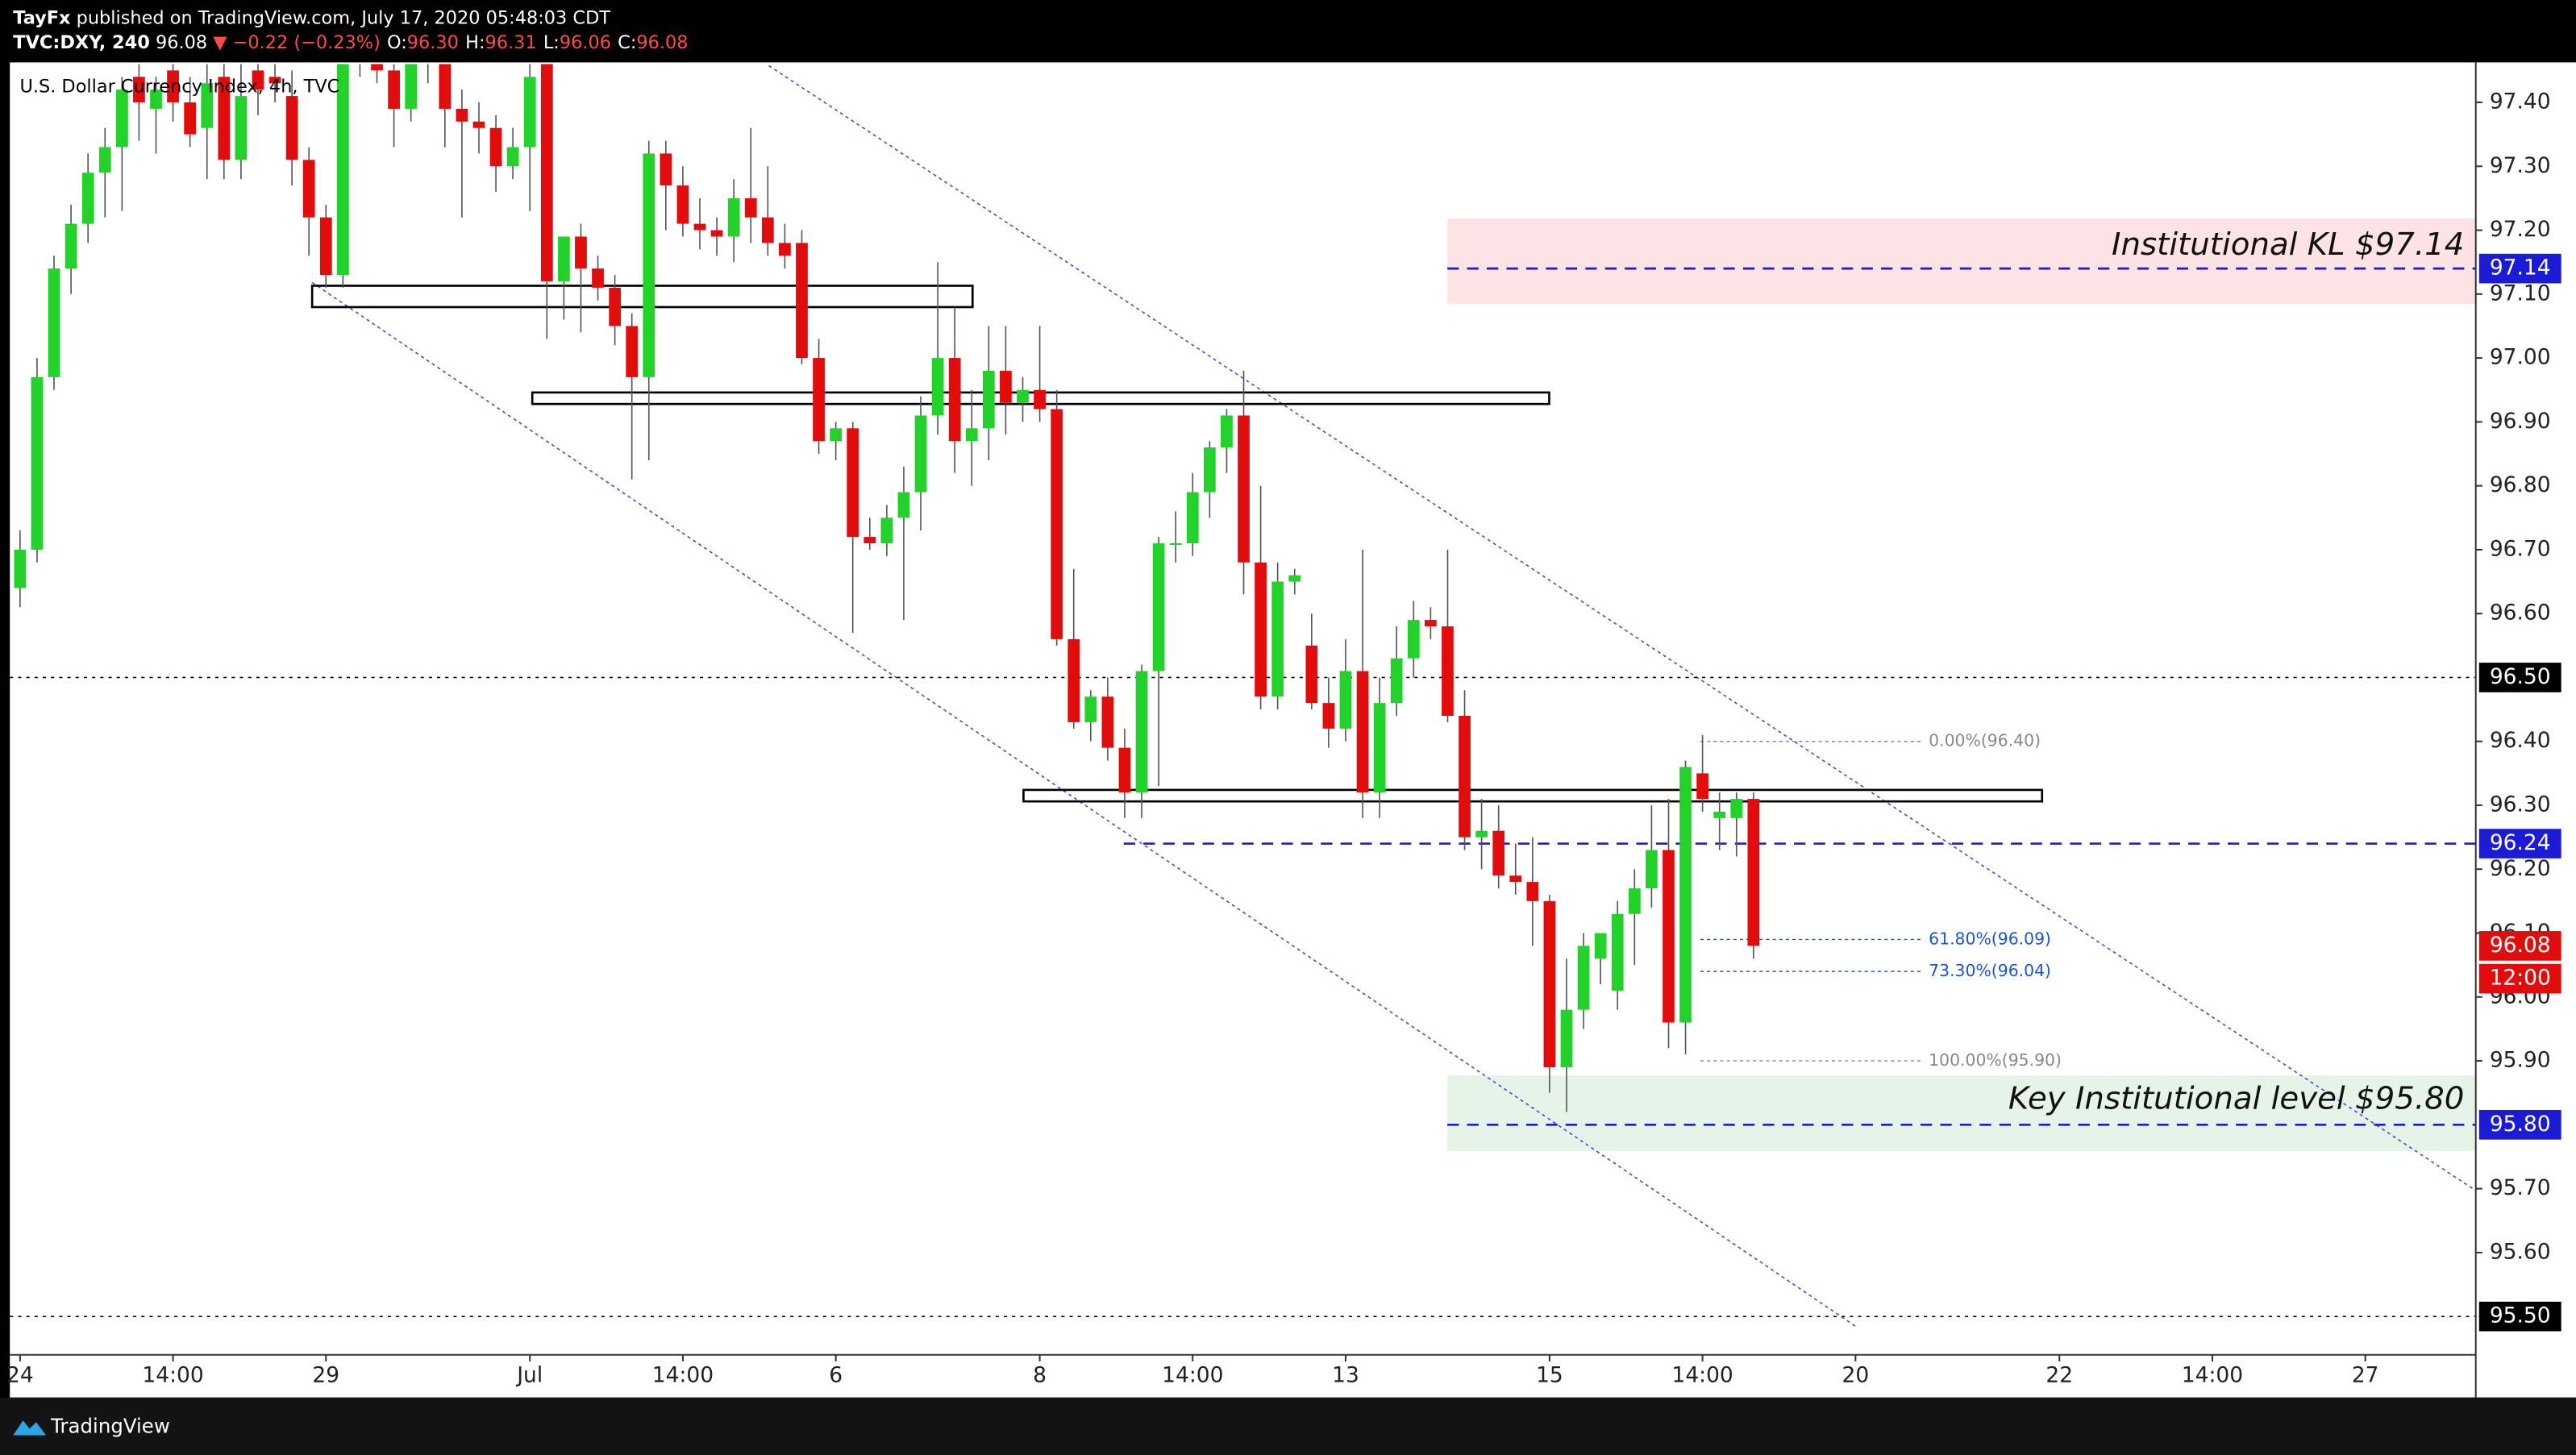 The width and height of the screenshot is (2576, 1455). What do you see at coordinates (397, 41) in the screenshot?
I see `ohlc-key: O:` at bounding box center [397, 41].